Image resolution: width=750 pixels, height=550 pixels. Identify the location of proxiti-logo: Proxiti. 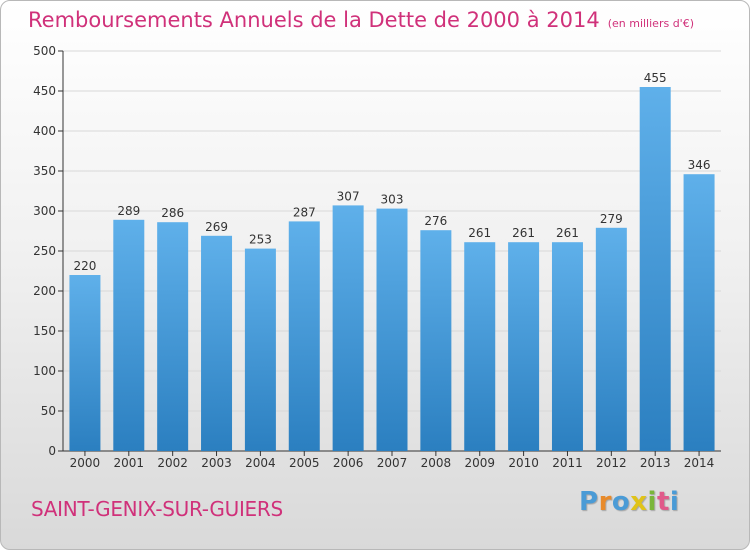
(629, 502).